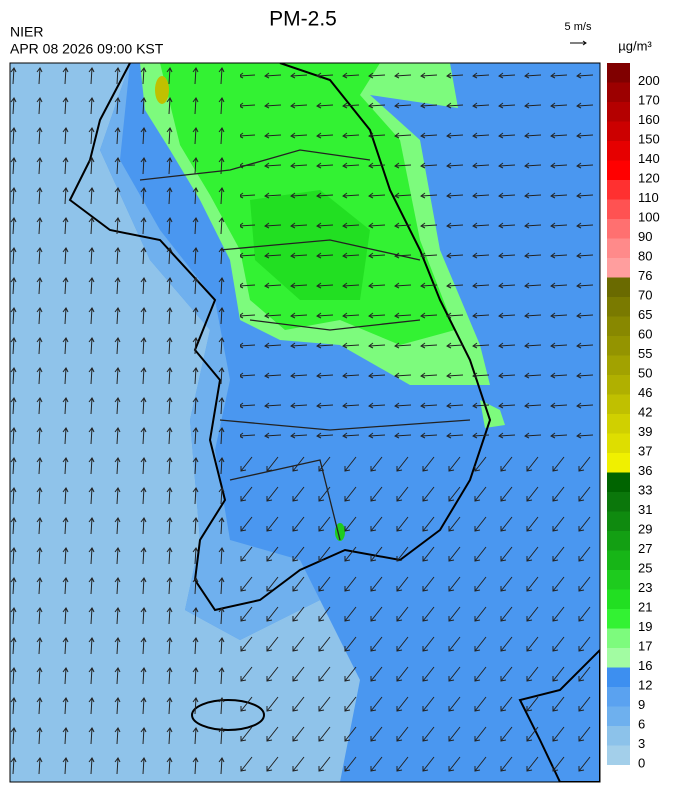 This screenshot has height=800, width=673. I want to click on colorbar-label: 29, so click(645, 528).